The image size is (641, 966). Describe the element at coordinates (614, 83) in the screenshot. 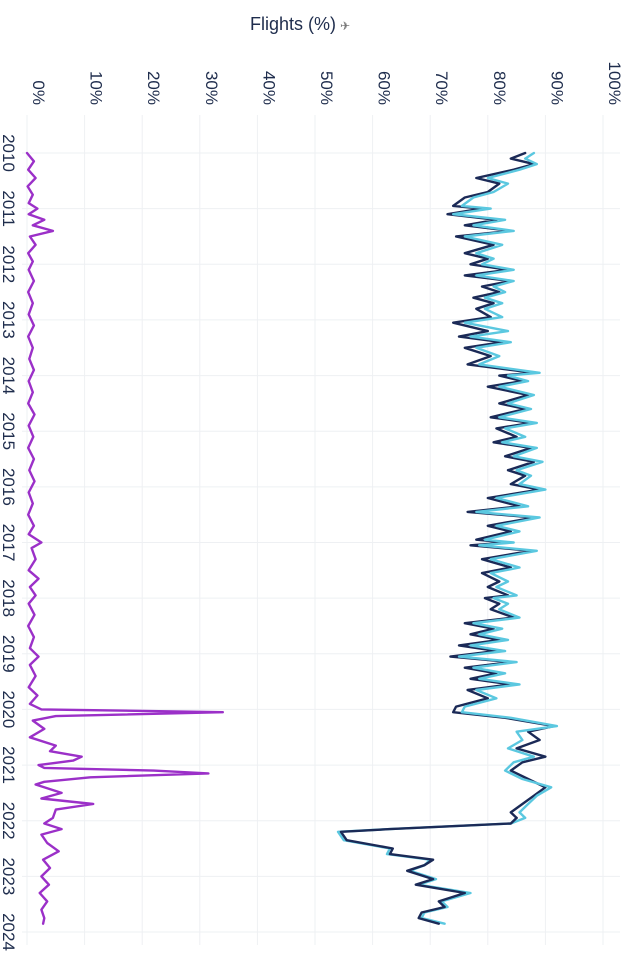

I see `value-tick-label: 100%` at that location.